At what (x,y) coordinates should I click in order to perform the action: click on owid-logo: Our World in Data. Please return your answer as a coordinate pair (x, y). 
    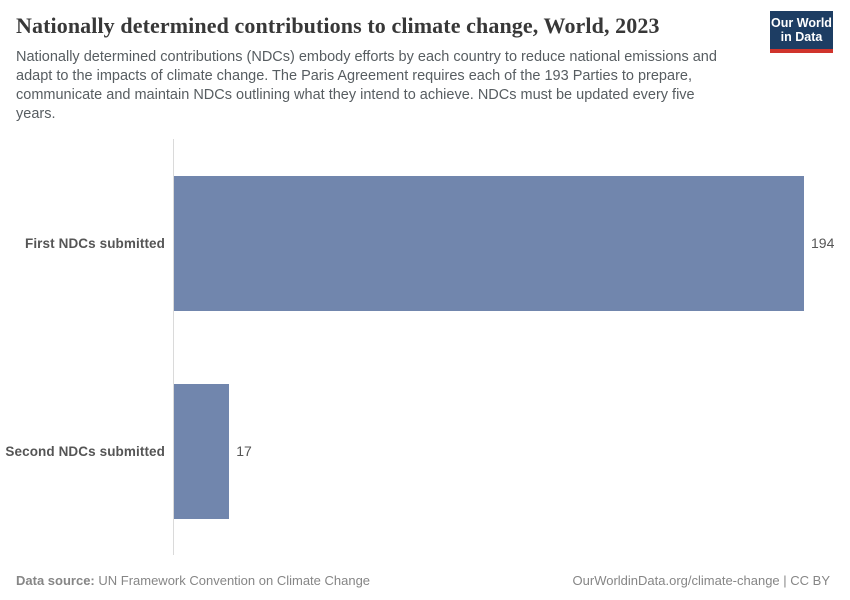
    Looking at the image, I should click on (801, 32).